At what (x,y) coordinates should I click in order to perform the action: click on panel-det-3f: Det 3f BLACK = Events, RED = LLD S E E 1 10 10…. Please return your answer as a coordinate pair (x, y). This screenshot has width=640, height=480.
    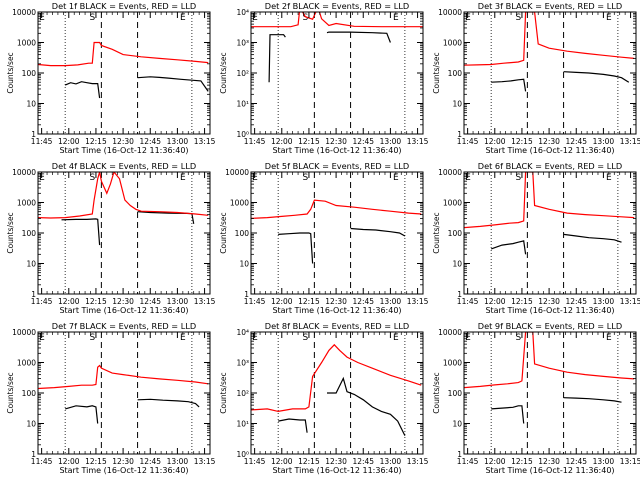
    Looking at the image, I should click on (536, 78).